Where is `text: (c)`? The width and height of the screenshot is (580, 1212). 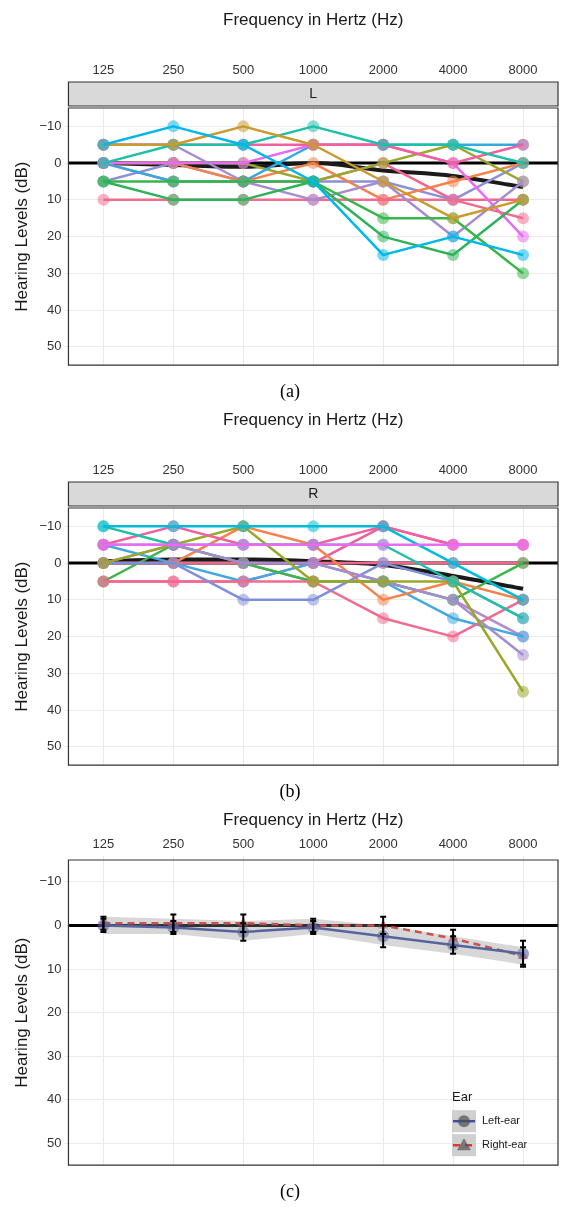
text: (c) is located at coordinates (290, 1191).